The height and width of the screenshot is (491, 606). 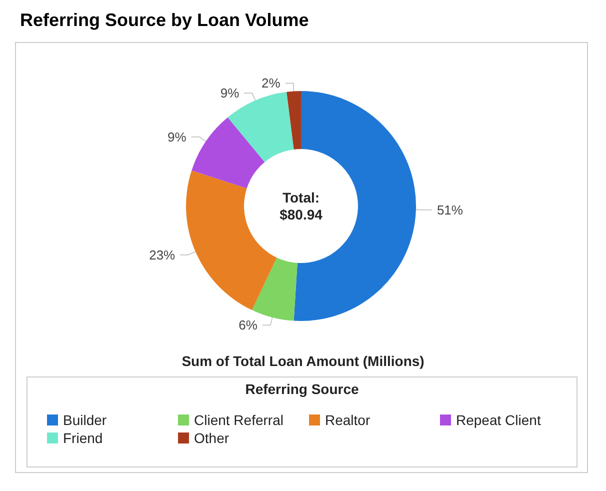 I want to click on data-label: 6%, so click(x=248, y=325).